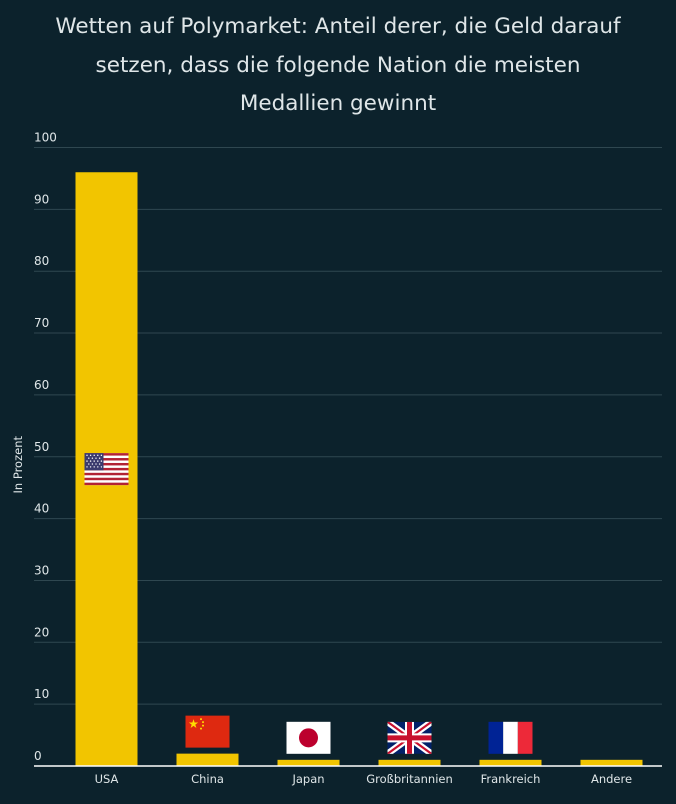 Image resolution: width=676 pixels, height=804 pixels. What do you see at coordinates (41, 385) in the screenshot?
I see `y-tick-label: 60` at bounding box center [41, 385].